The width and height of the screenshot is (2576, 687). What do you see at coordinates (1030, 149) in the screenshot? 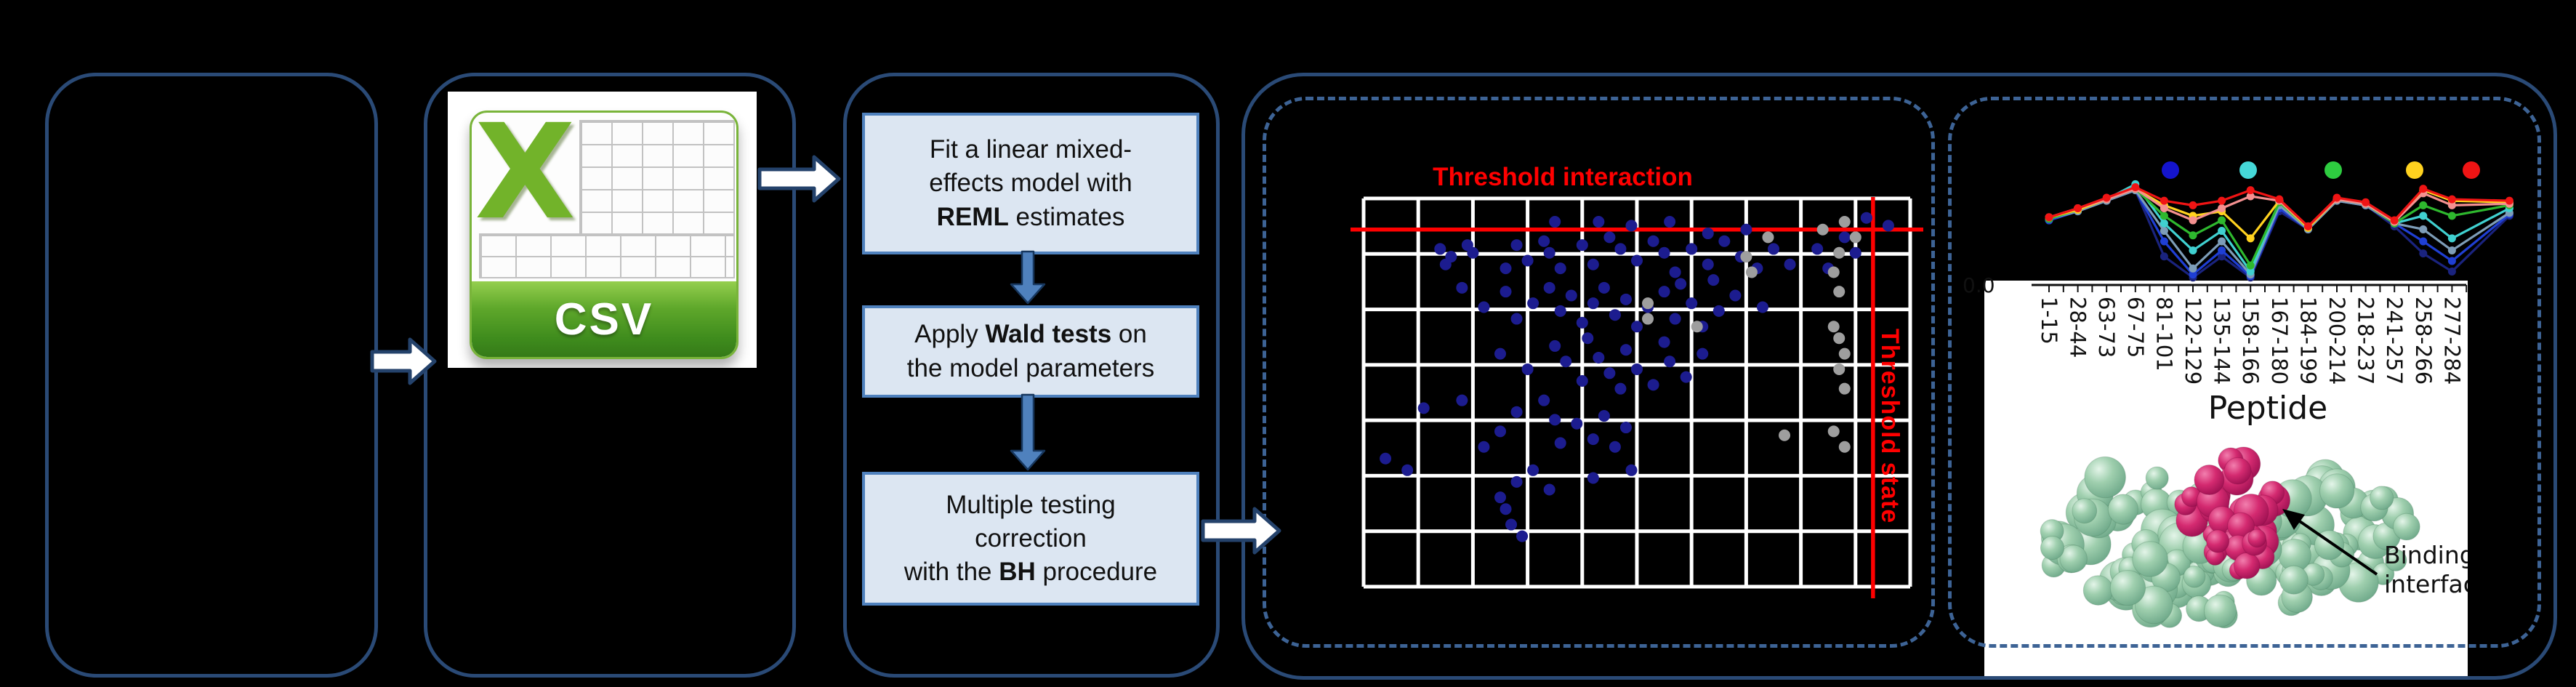
I see `step-text-line: Fit a linear mixed-` at bounding box center [1030, 149].